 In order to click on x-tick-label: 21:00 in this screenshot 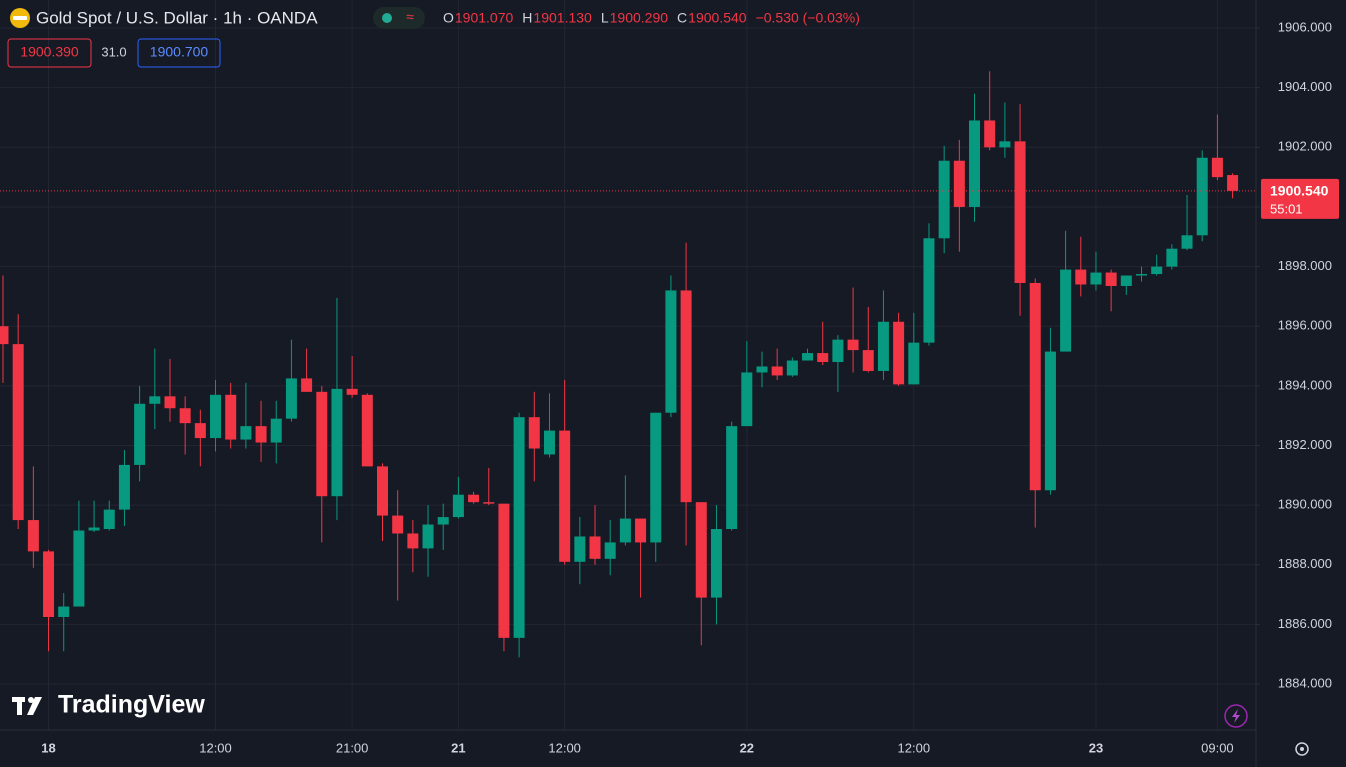, I will do `click(352, 747)`.